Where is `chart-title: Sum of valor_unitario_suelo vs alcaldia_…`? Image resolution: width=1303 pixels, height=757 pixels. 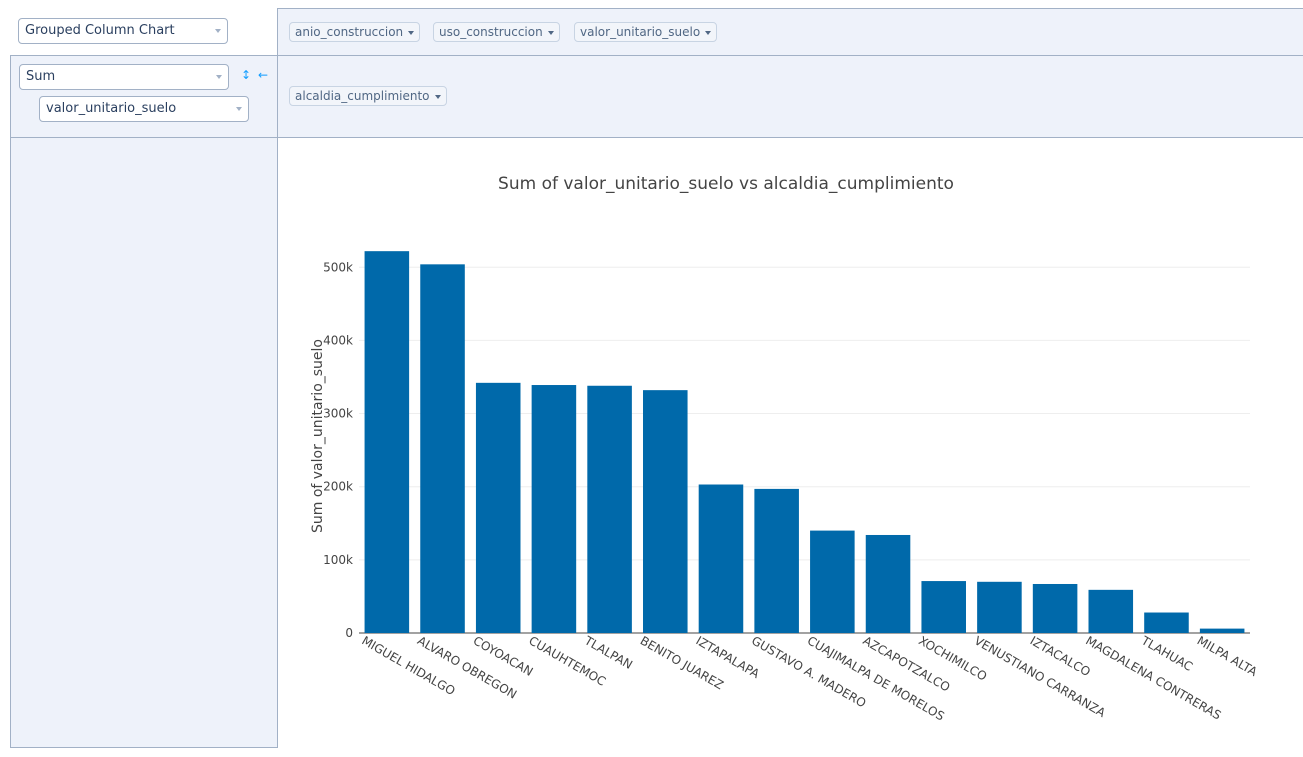 chart-title: Sum of valor_unitario_suelo vs alcaldia_… is located at coordinates (726, 184).